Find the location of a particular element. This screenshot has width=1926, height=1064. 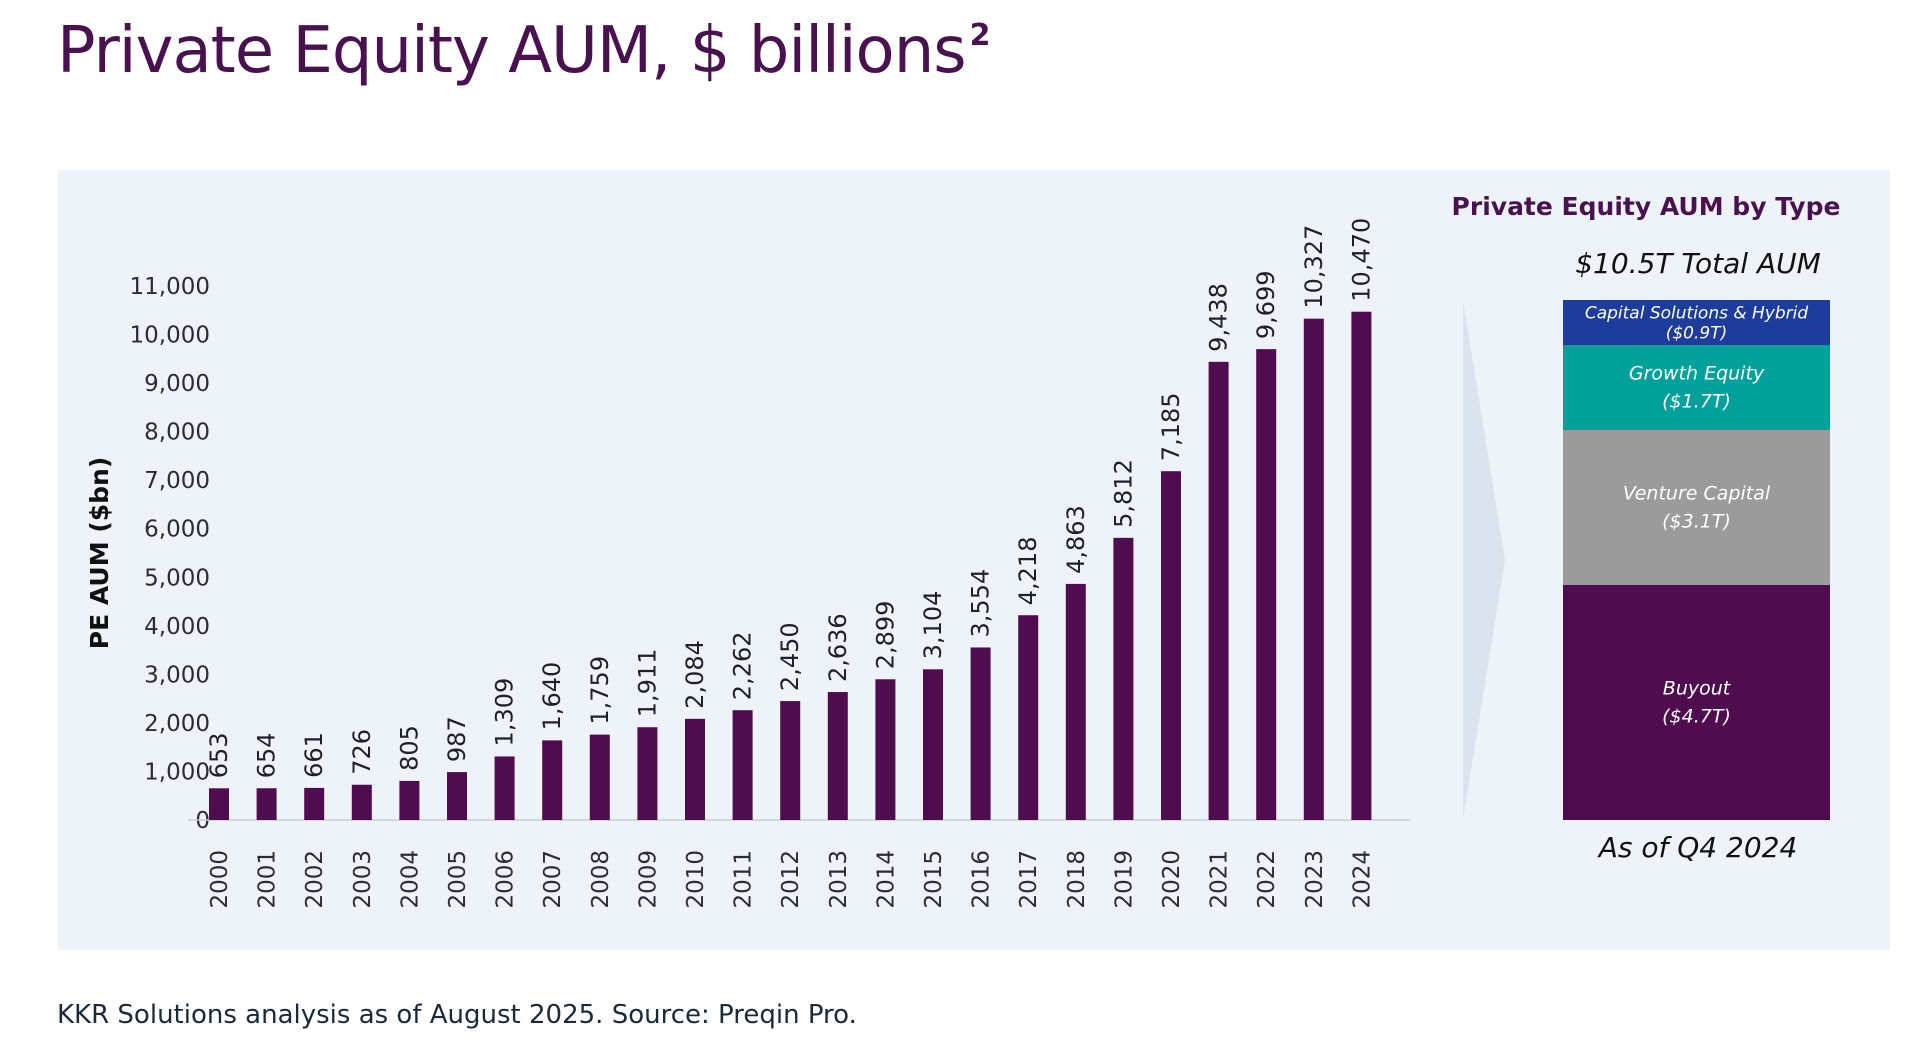

value-label: 2,262 is located at coordinates (743, 665).